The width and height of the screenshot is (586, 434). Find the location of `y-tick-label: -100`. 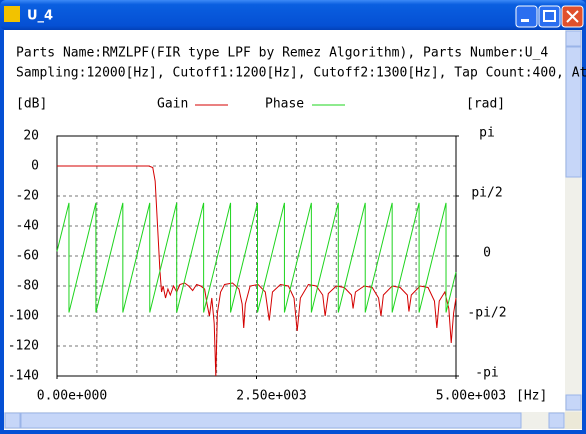

y-tick-label: -100 is located at coordinates (23, 316).